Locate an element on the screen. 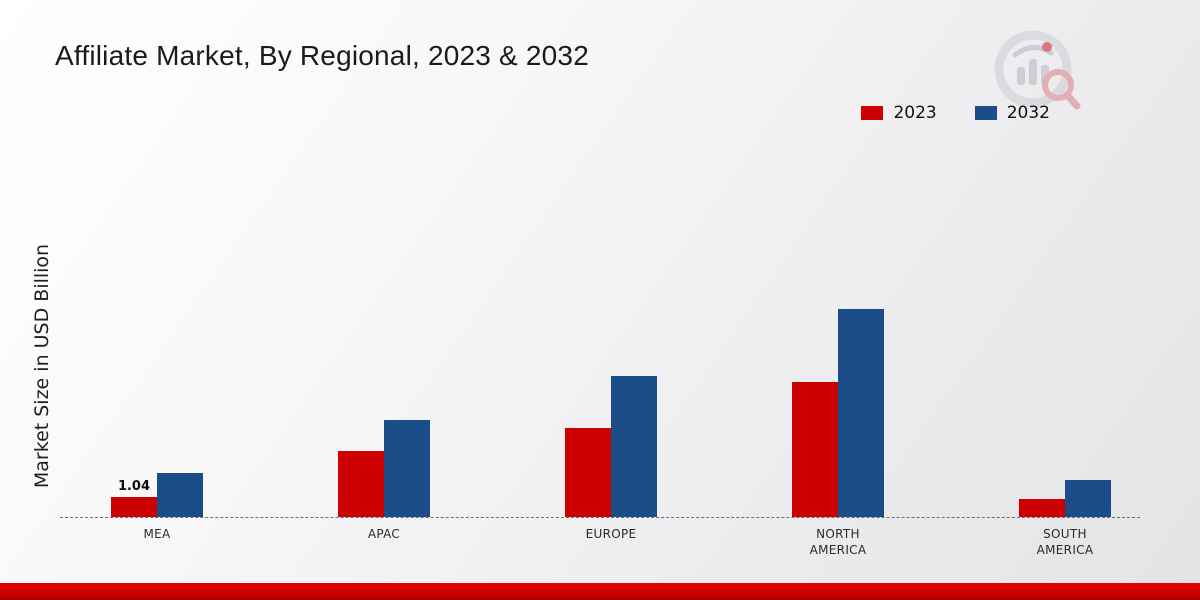 Image resolution: width=1200 pixels, height=600 pixels. x-axis-line is located at coordinates (600, 517).